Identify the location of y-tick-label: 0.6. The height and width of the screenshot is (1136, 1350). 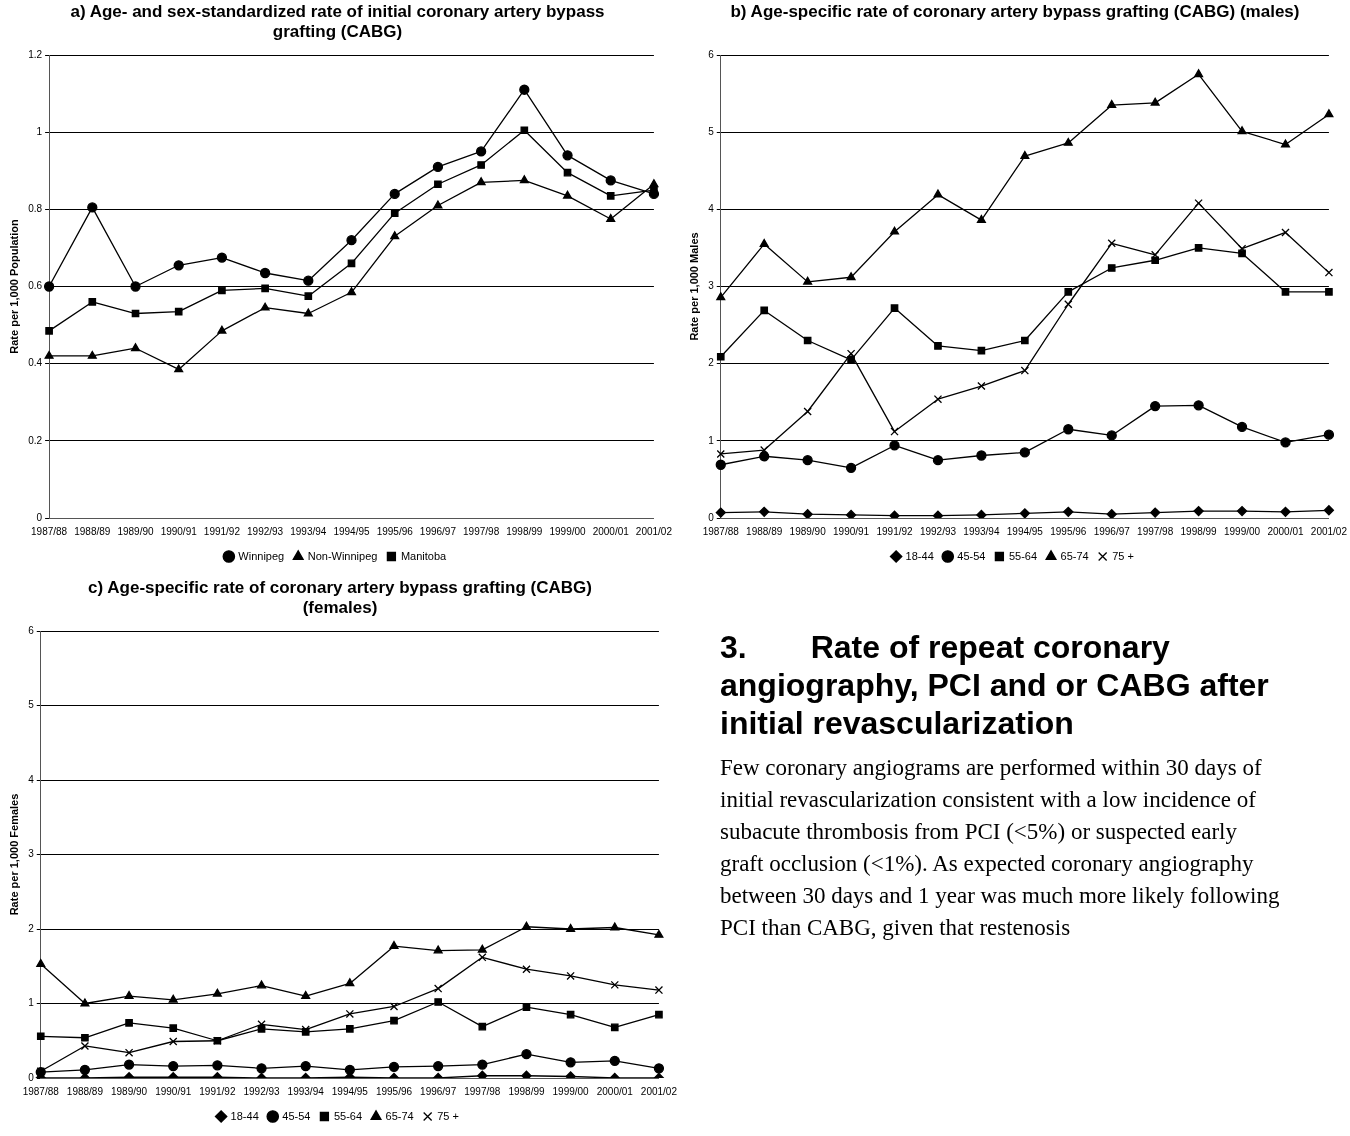
(35, 286).